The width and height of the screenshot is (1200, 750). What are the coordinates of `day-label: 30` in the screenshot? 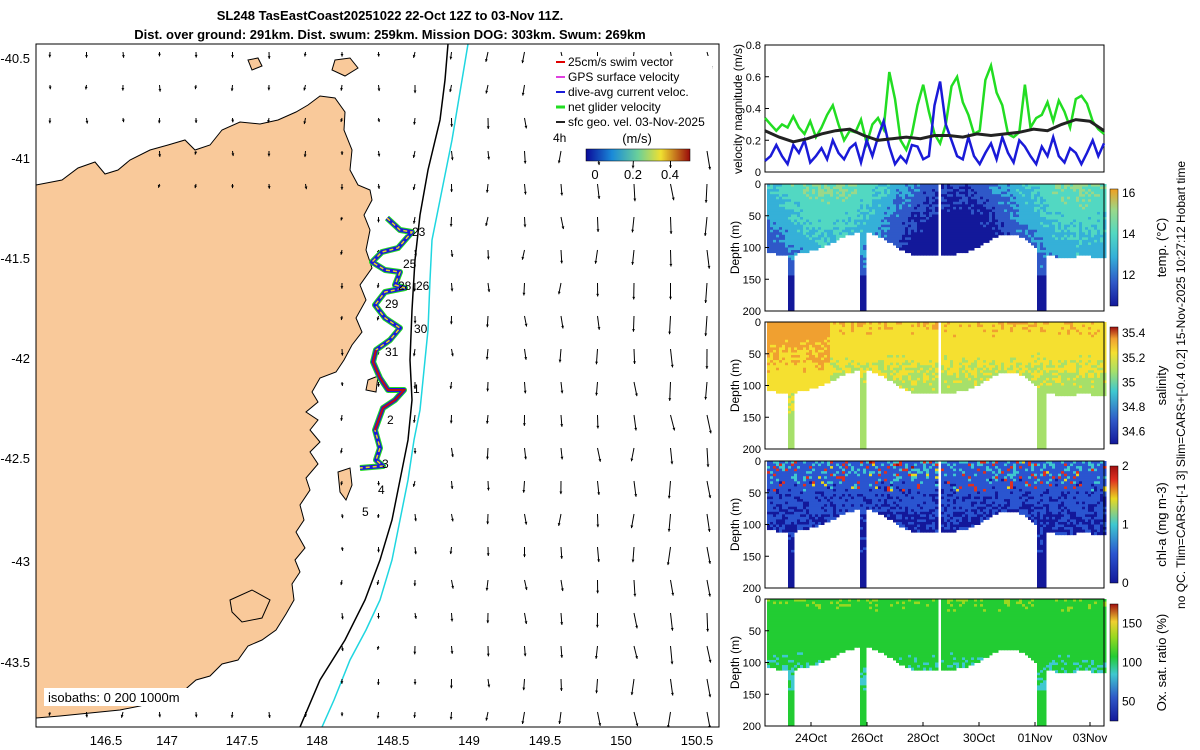 It's located at (421, 329).